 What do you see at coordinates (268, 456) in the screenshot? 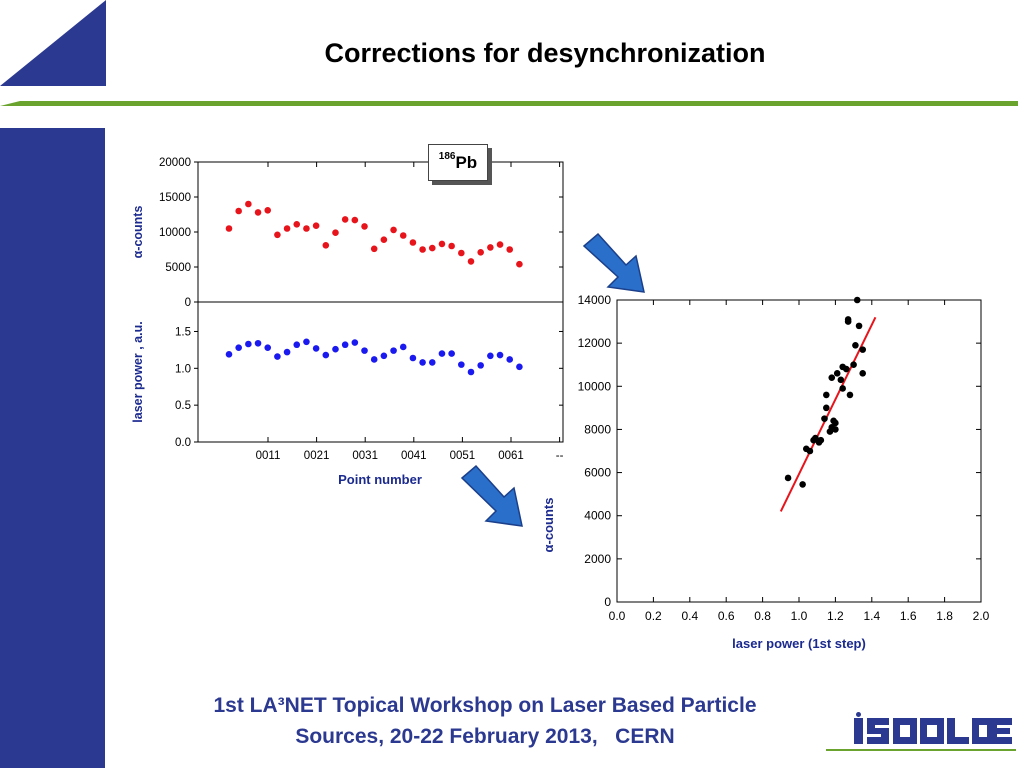
I see `x-tick-label: 0011` at bounding box center [268, 456].